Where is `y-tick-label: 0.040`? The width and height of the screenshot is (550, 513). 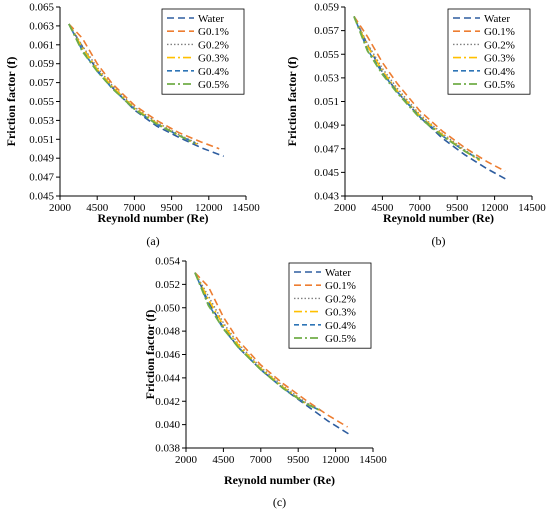 y-tick-label: 0.040 is located at coordinates (167, 425).